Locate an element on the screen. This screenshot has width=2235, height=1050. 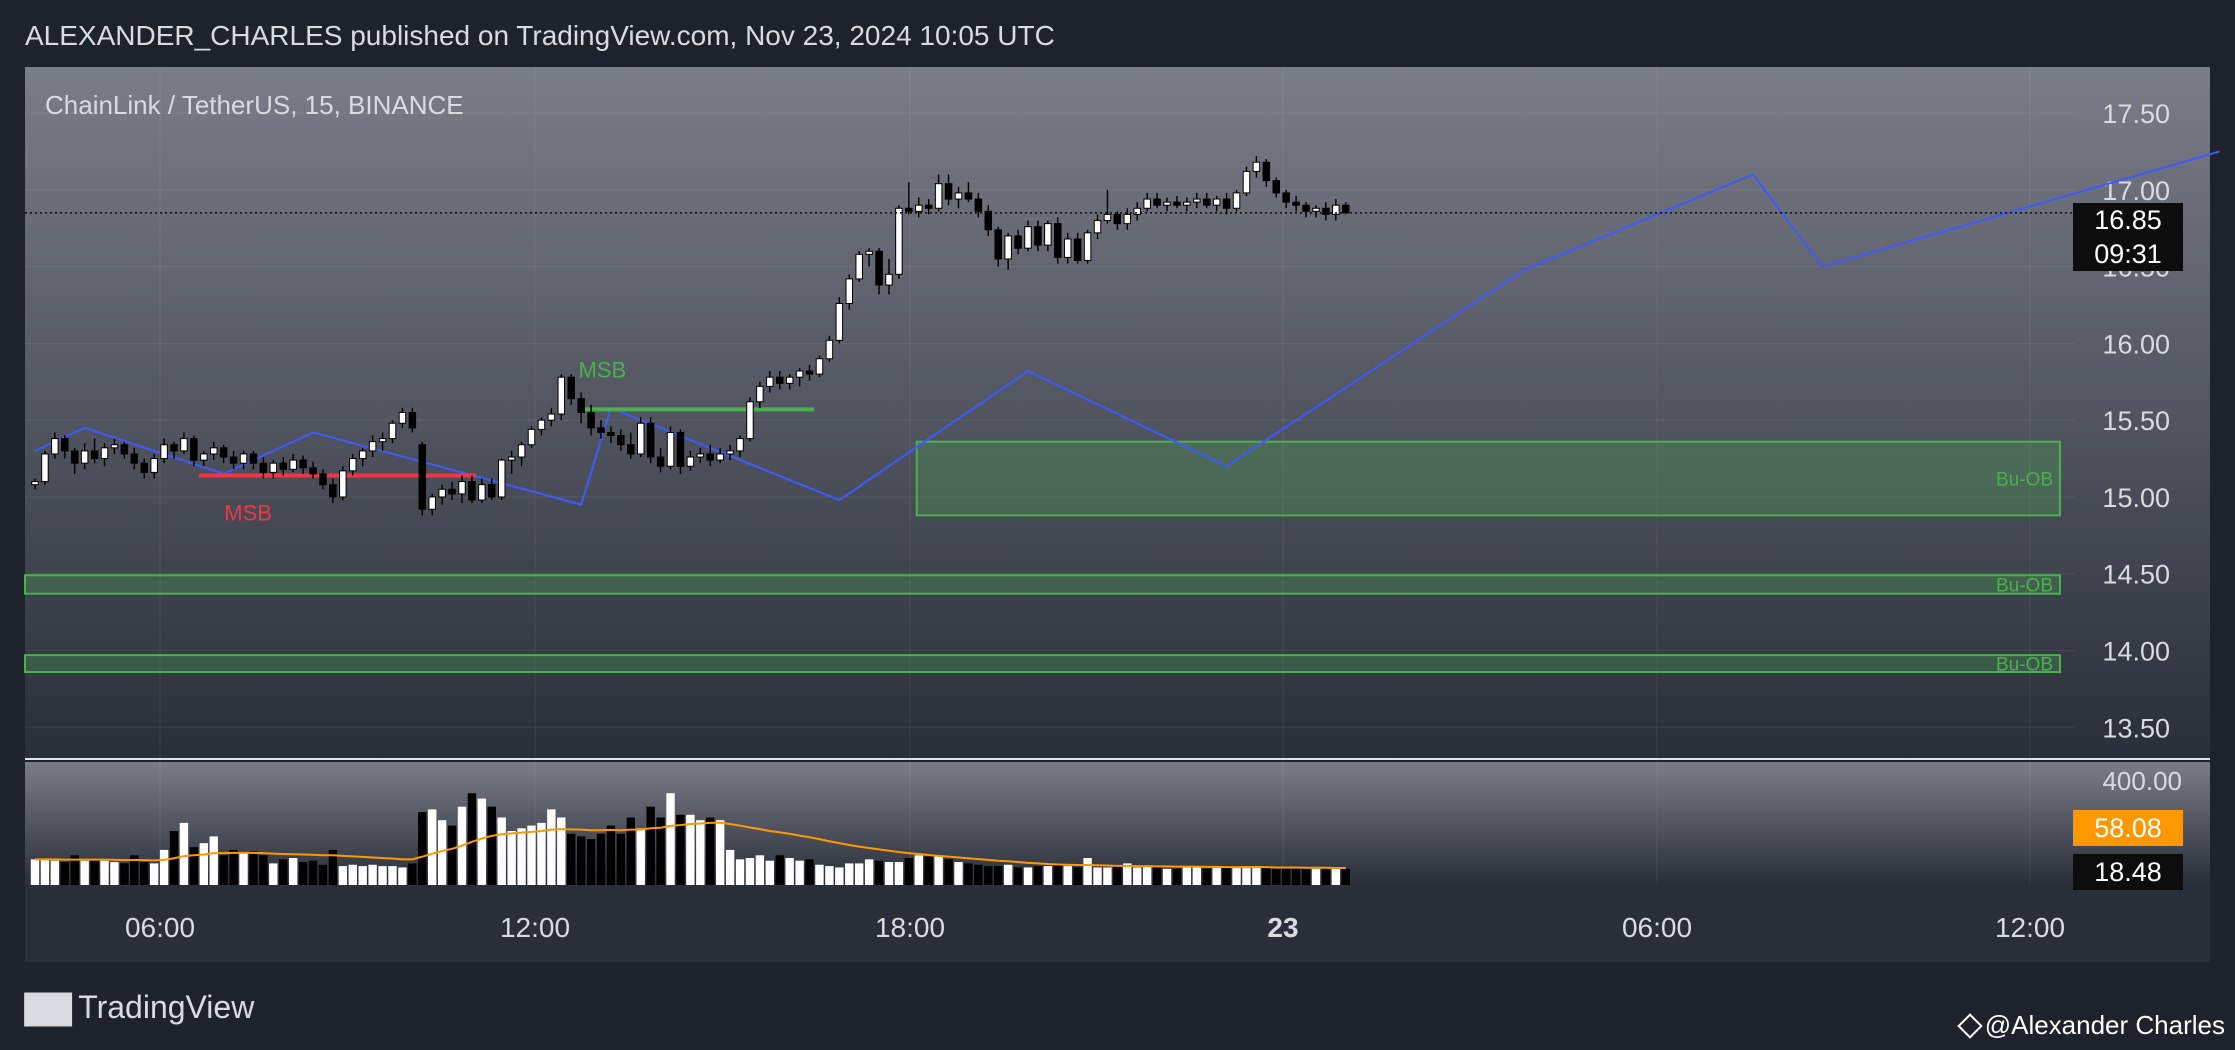
y-tick-label: 17.00 is located at coordinates (2136, 191).